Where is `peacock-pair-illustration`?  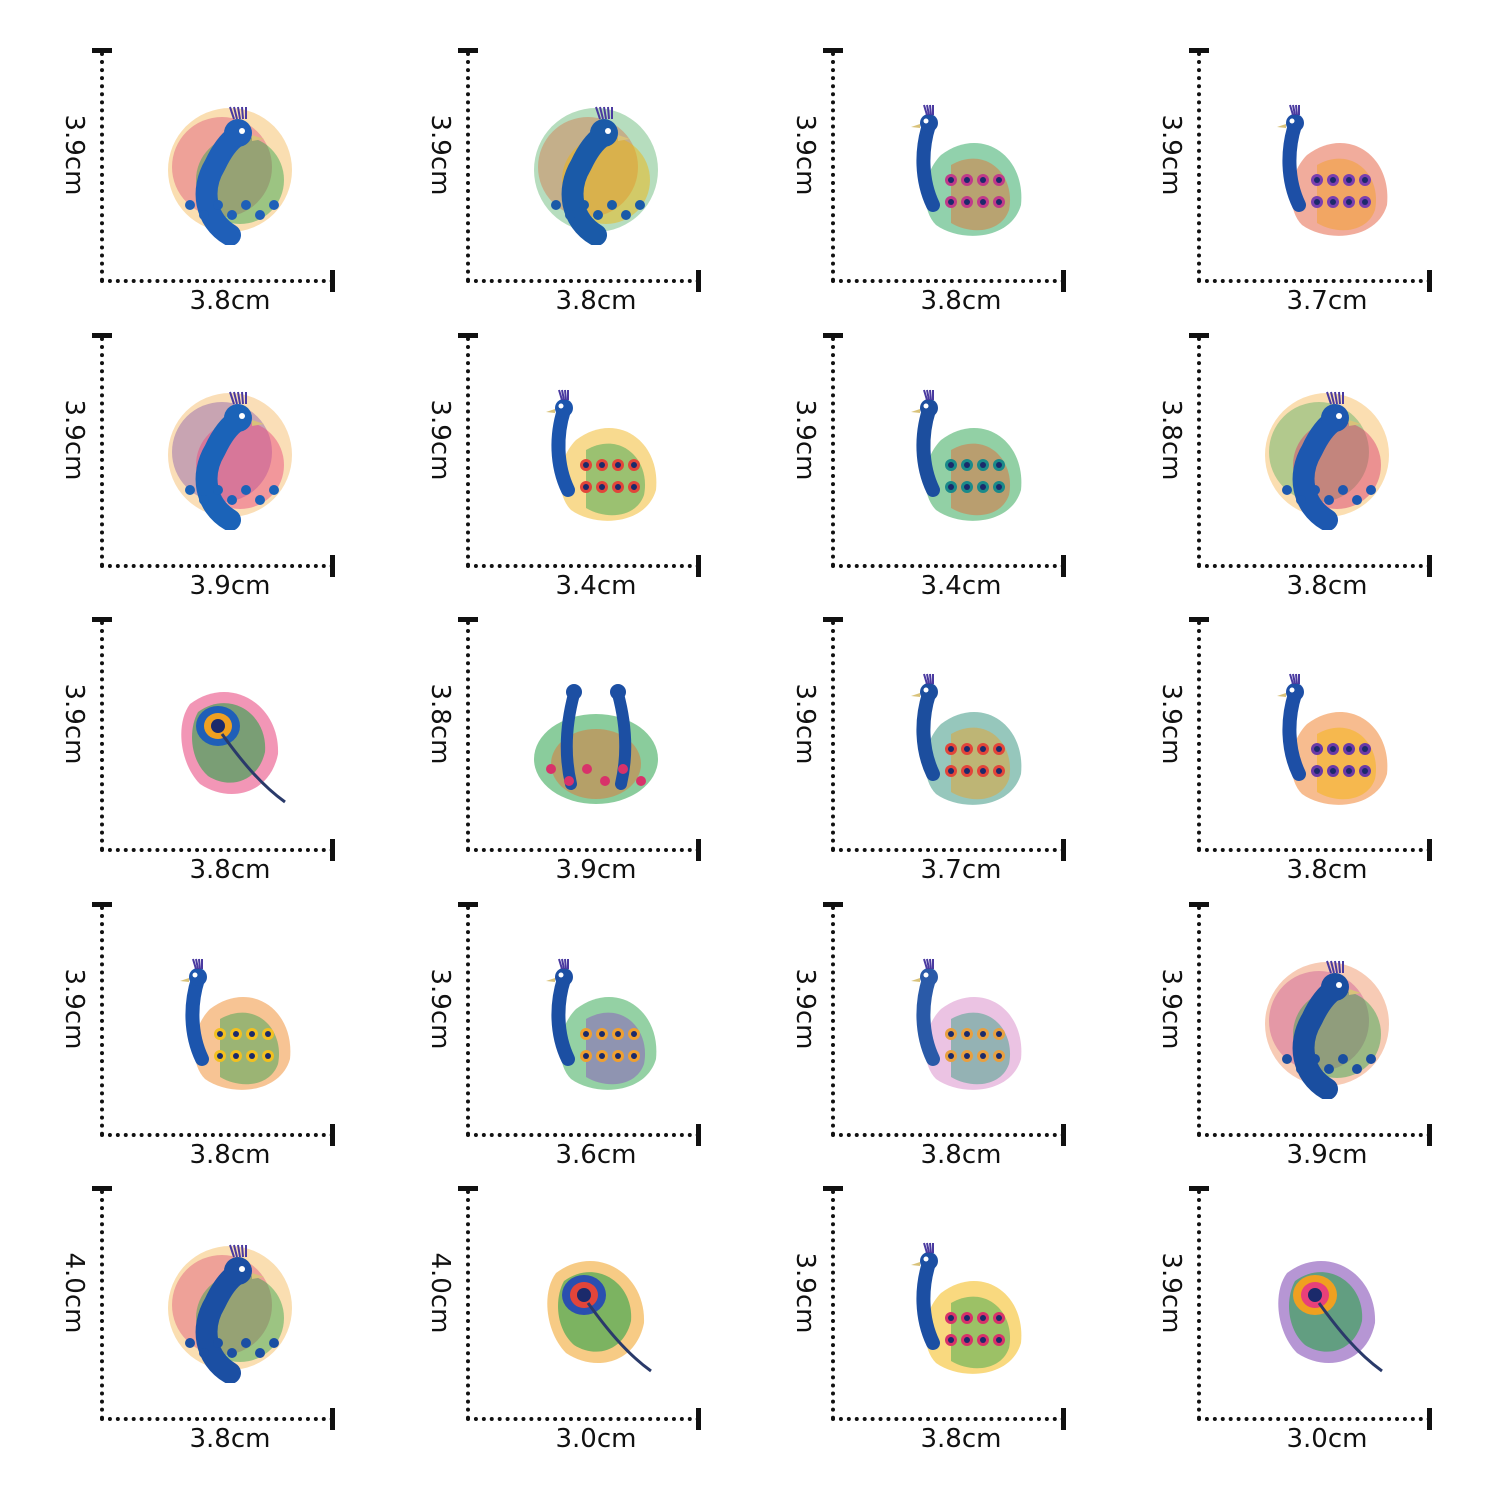 peacock-pair-illustration is located at coordinates (596, 744).